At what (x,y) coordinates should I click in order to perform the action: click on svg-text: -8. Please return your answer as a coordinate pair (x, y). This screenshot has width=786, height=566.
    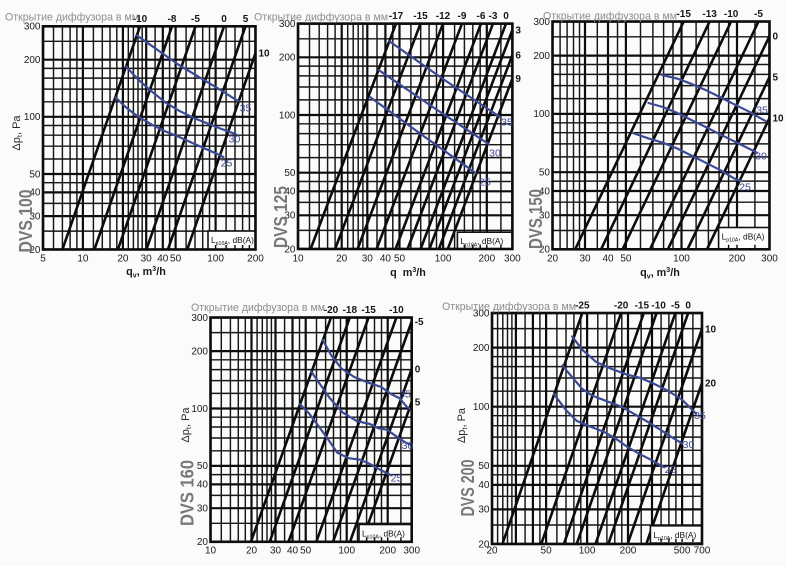
    Looking at the image, I should click on (172, 19).